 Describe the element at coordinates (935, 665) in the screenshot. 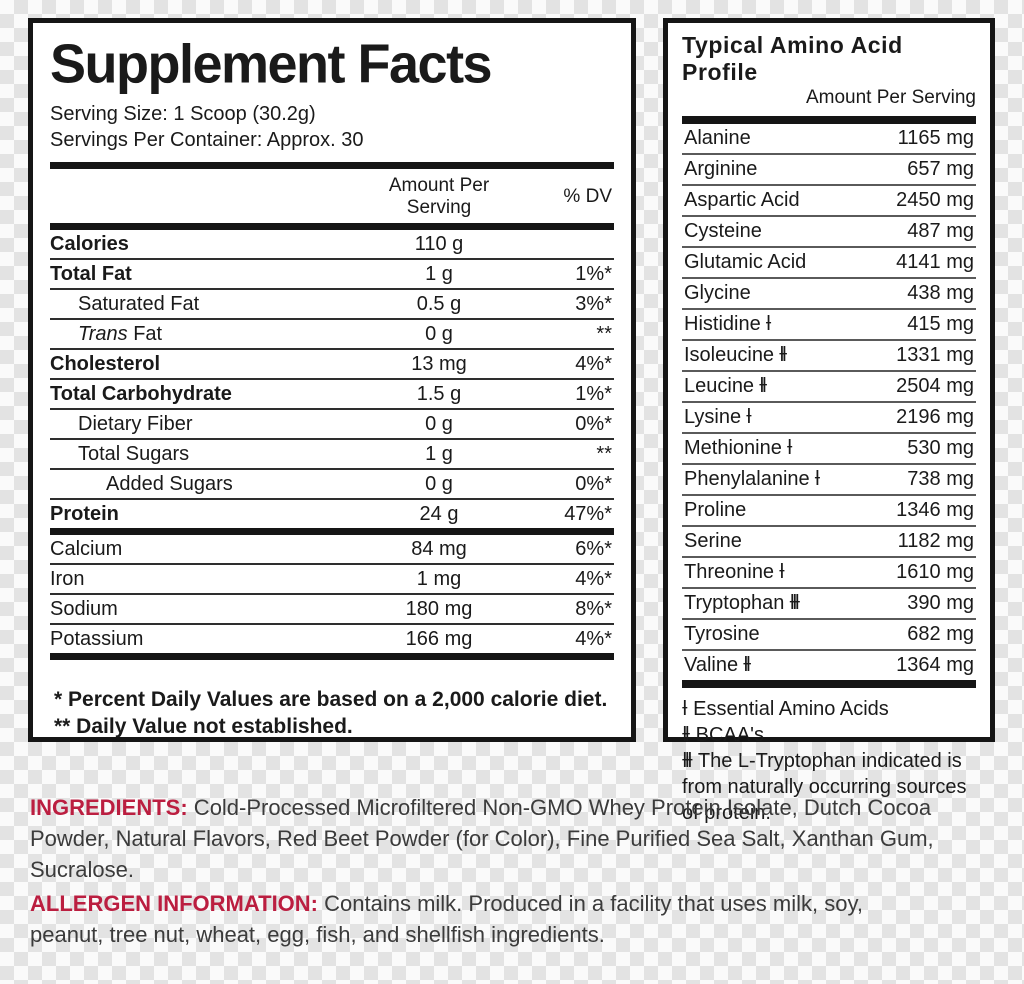

I see `amino-amount: 1364 mg` at that location.